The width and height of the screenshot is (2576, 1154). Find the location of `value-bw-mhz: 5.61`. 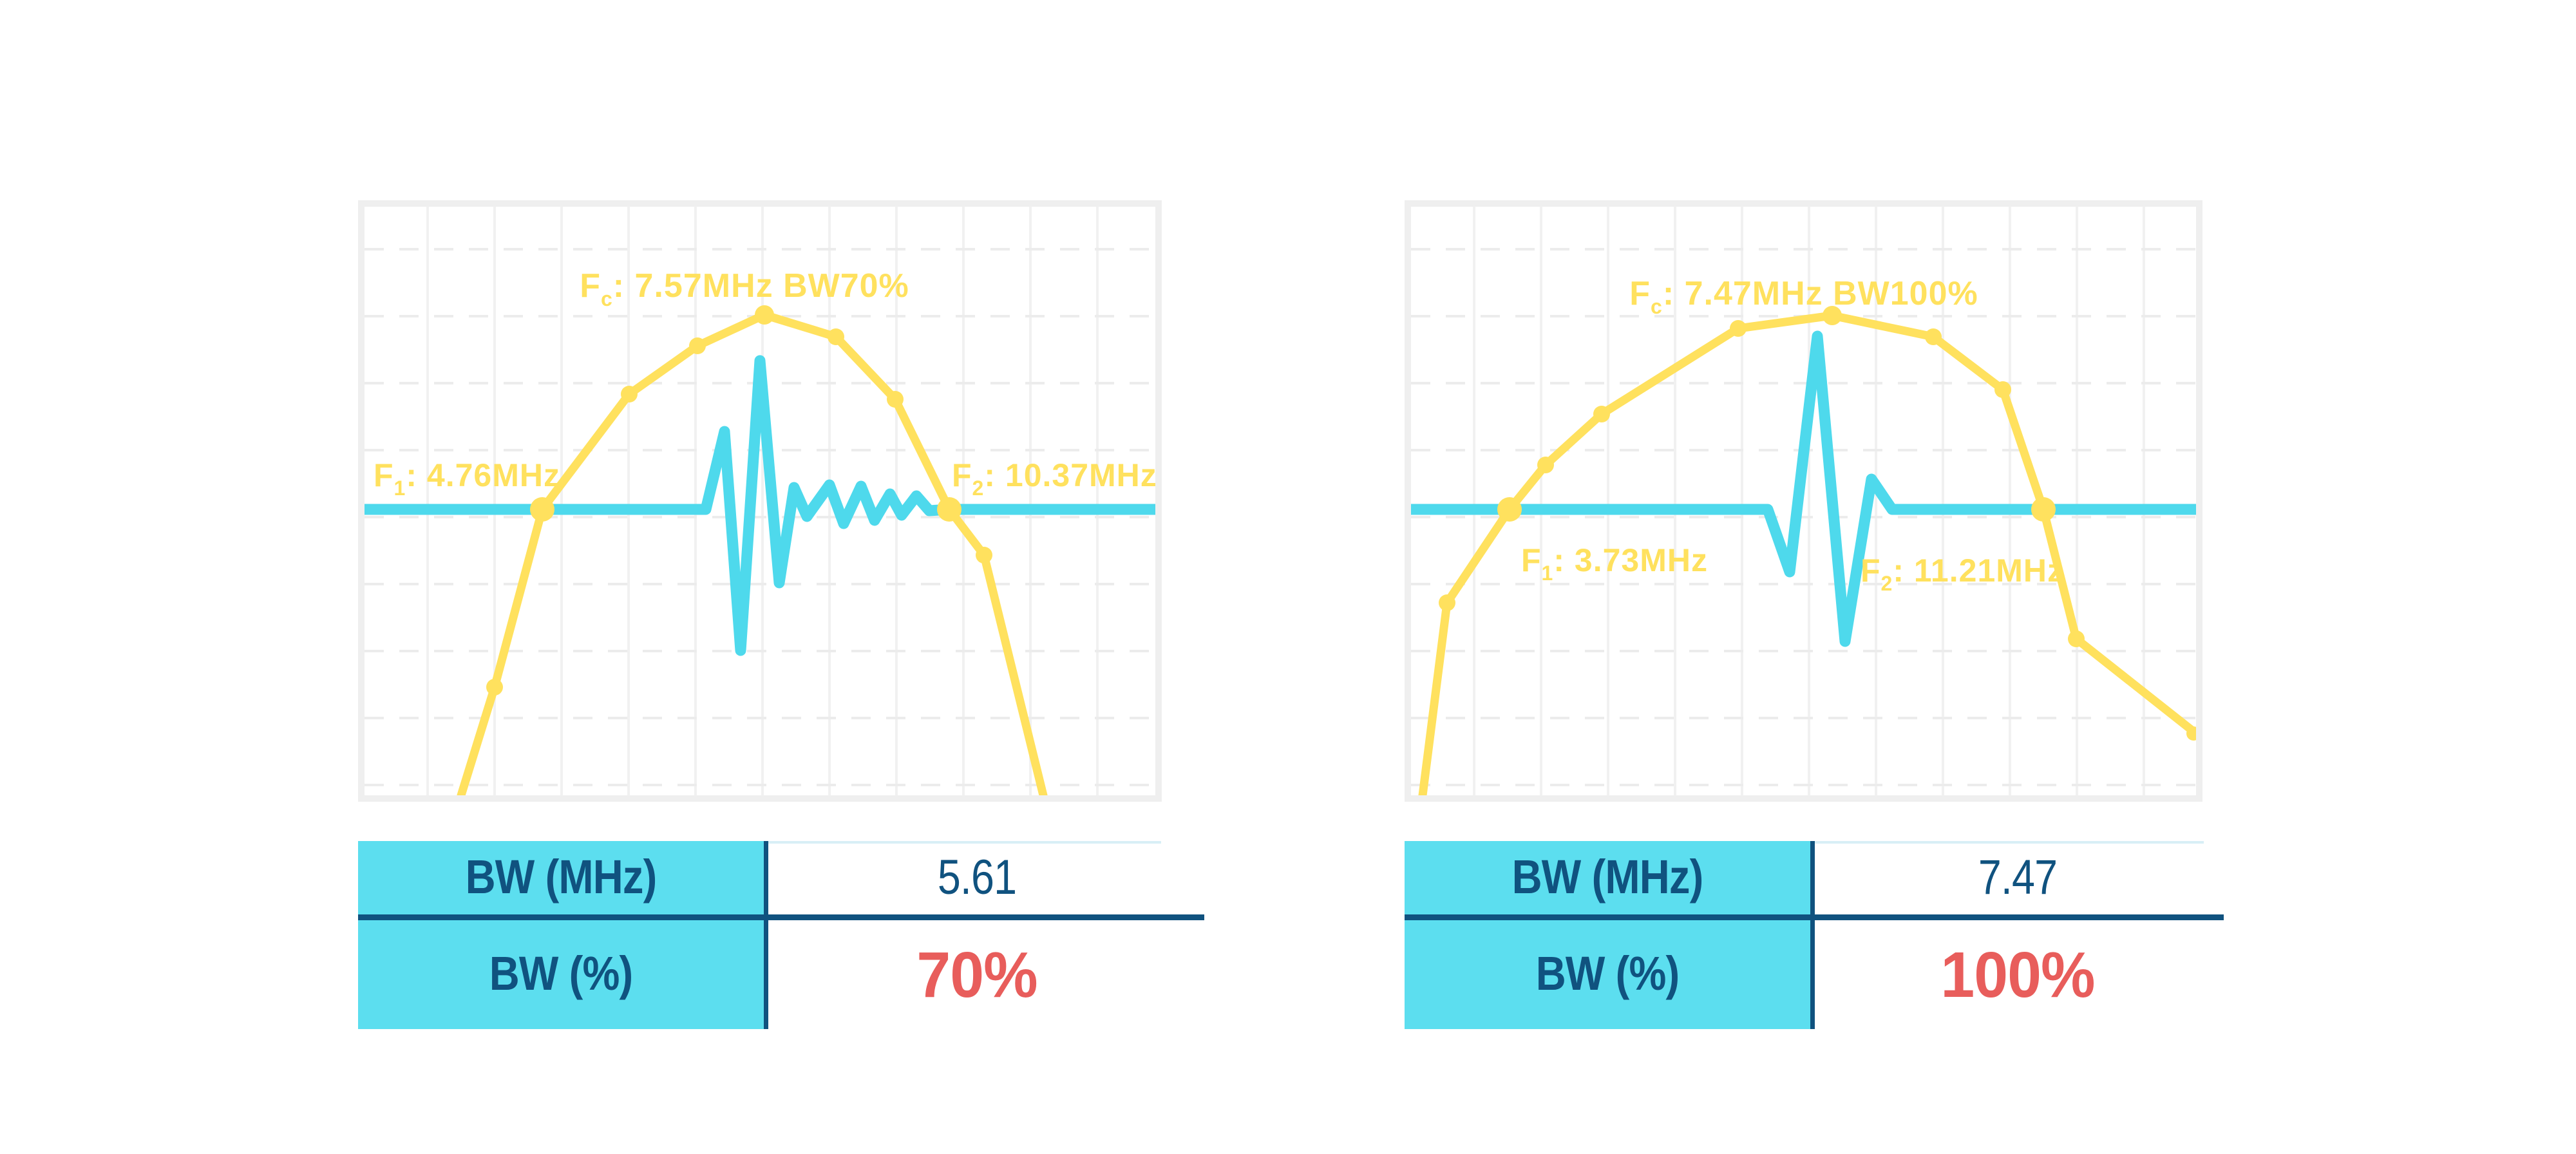

value-bw-mhz: 5.61 is located at coordinates (977, 878).